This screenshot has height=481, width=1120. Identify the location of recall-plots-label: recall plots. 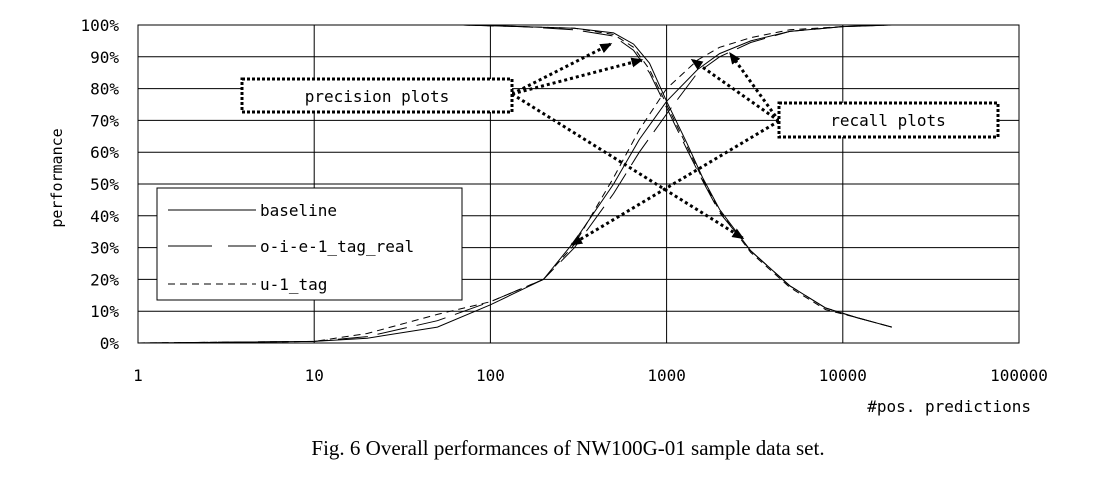
(888, 120).